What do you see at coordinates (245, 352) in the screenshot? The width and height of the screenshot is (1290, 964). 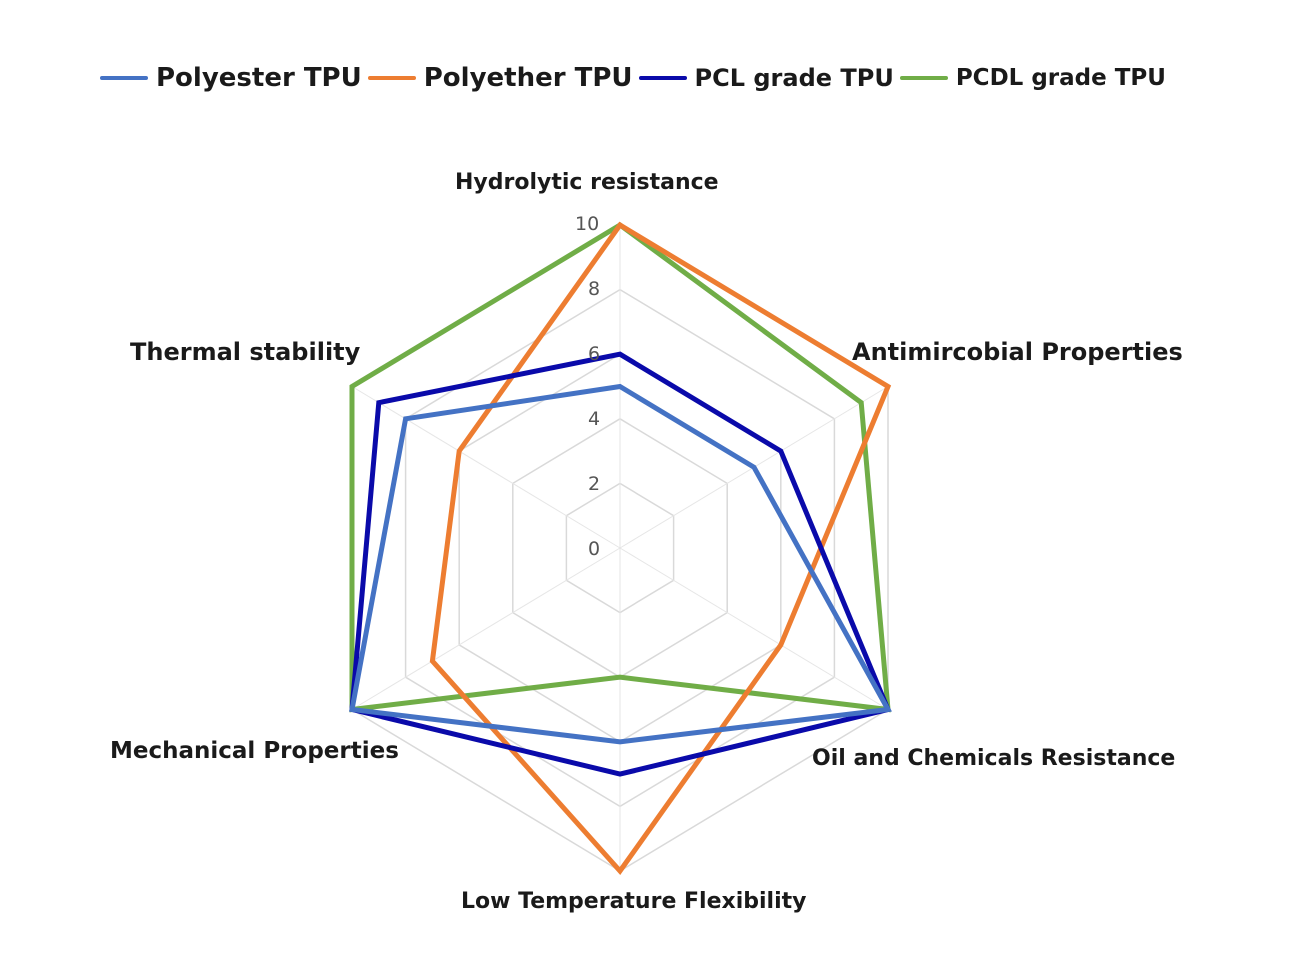 I see `axis-label-thermal: Thermal stability` at bounding box center [245, 352].